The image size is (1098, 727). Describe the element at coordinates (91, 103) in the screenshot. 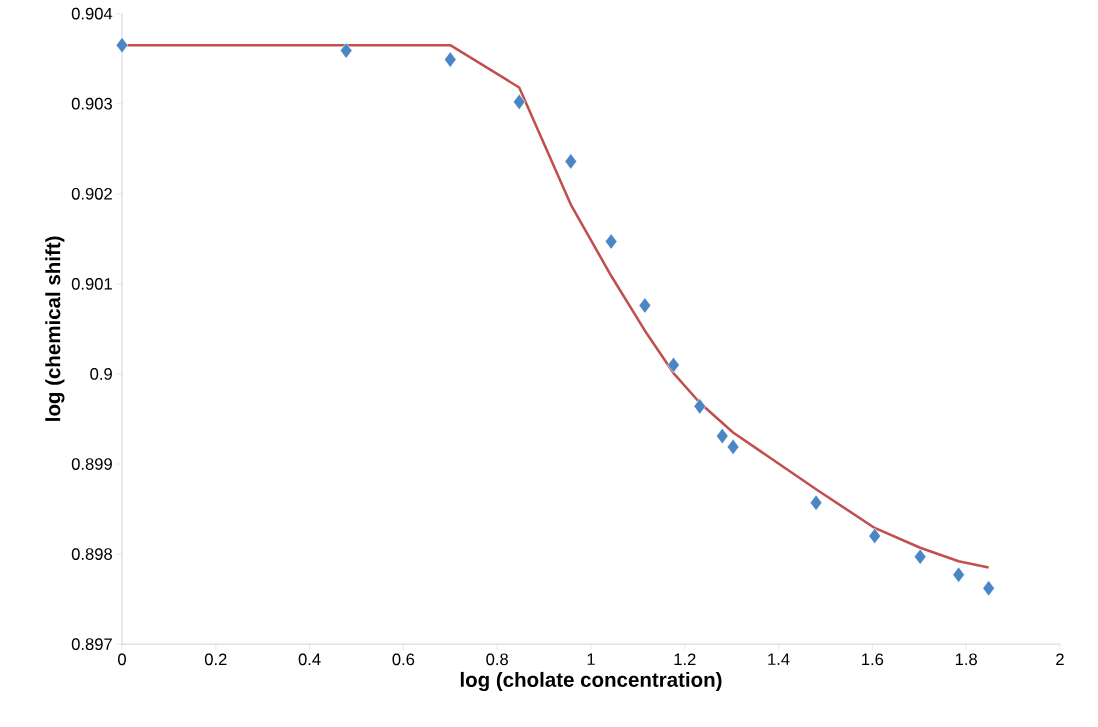

I see `y-tick-label: 0.903` at that location.